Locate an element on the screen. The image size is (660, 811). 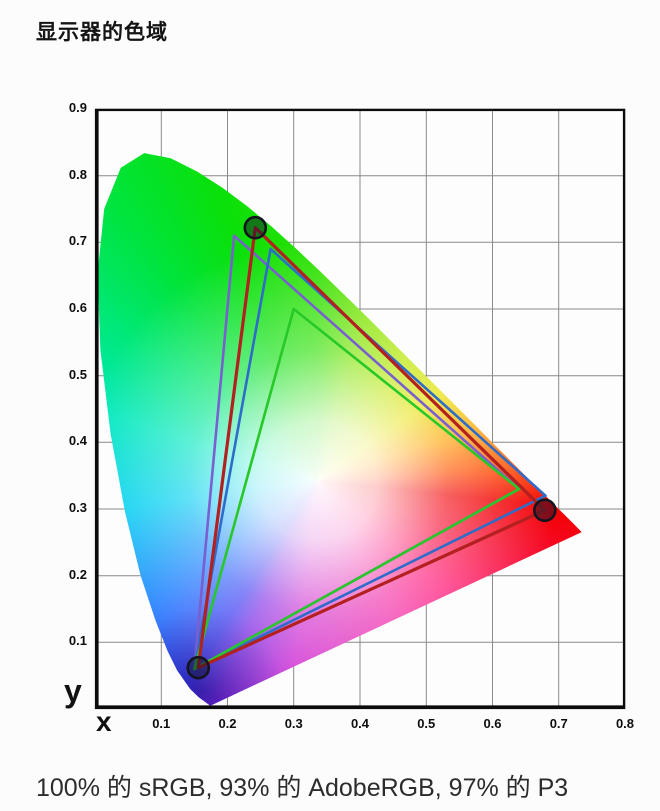
x-tick-label: 0.8 is located at coordinates (625, 723).